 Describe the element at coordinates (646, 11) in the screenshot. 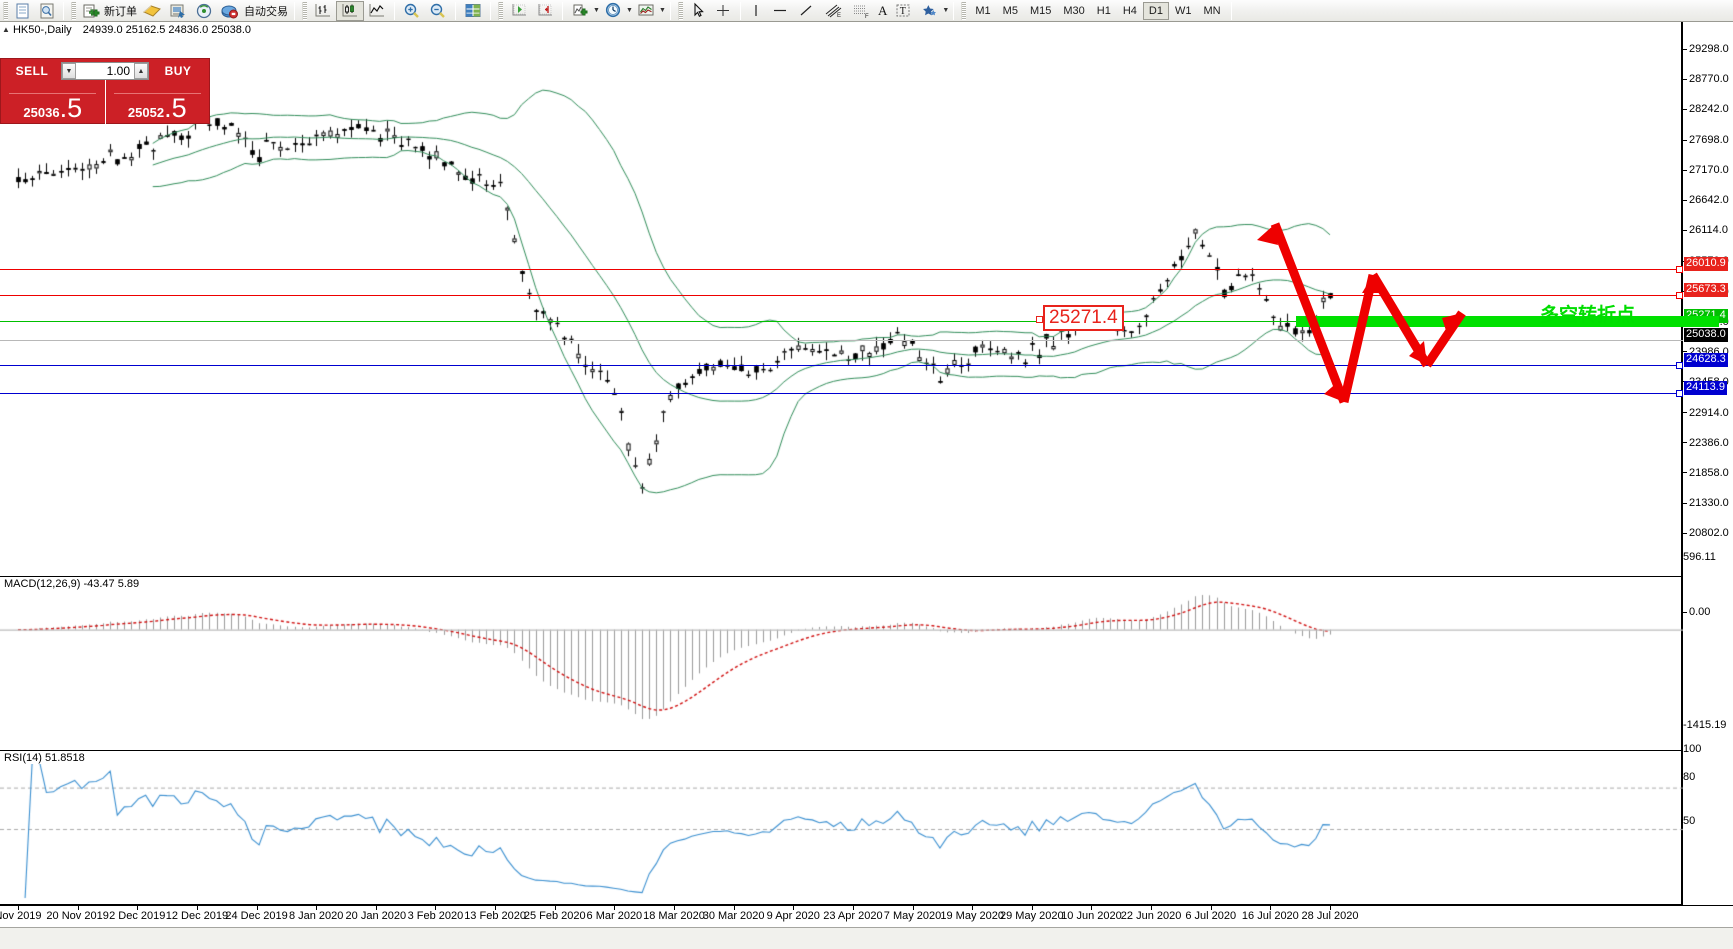

I see `templates-icon` at that location.